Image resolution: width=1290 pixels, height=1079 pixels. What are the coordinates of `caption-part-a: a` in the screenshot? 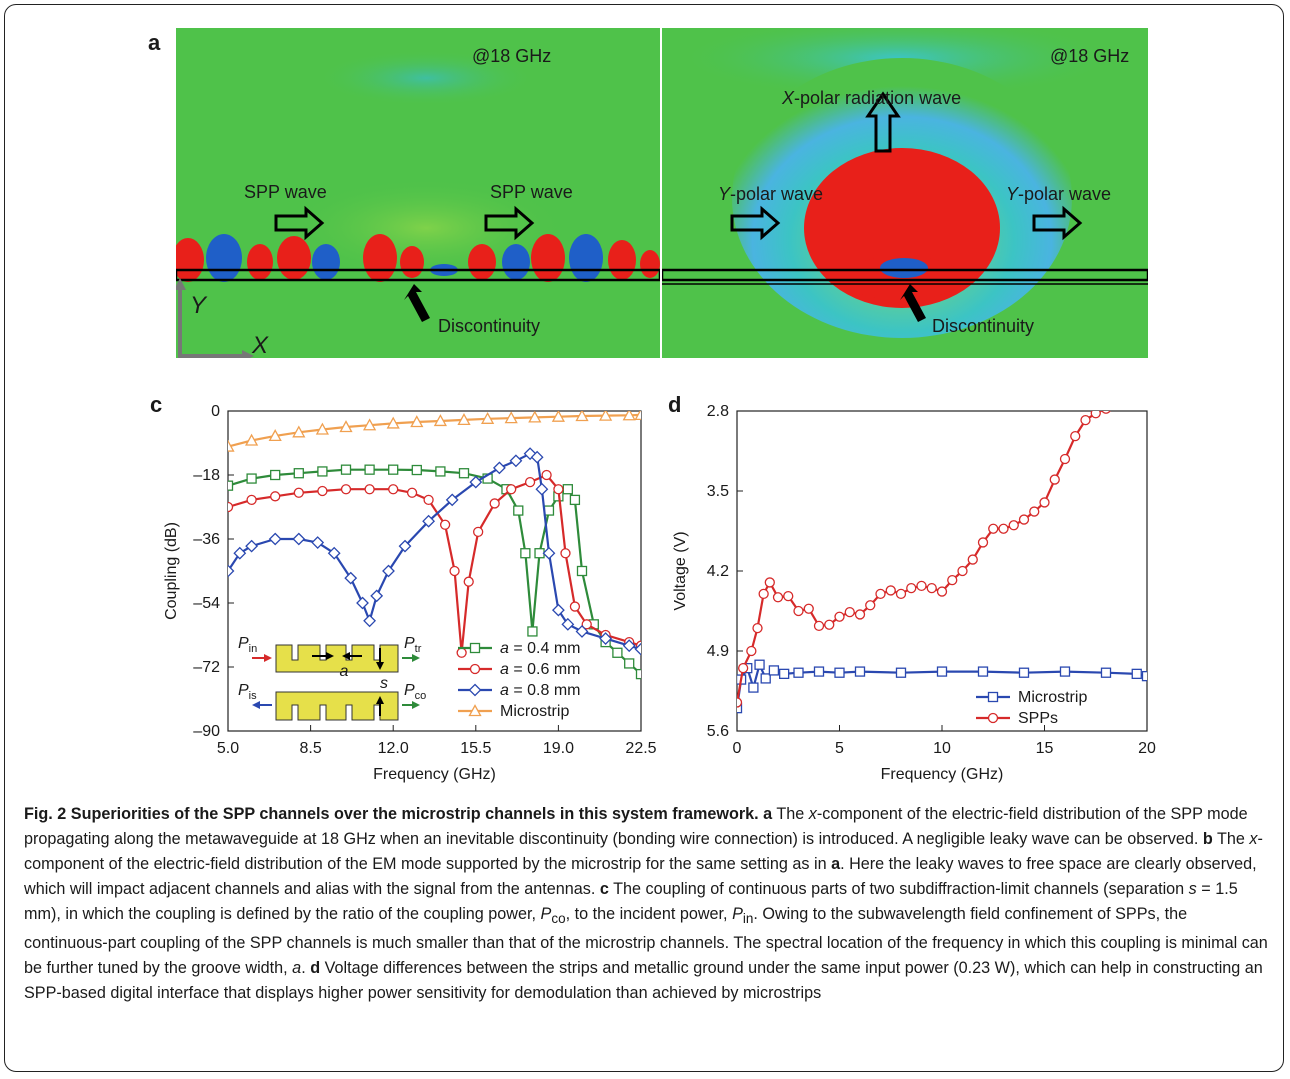 It's located at (768, 814).